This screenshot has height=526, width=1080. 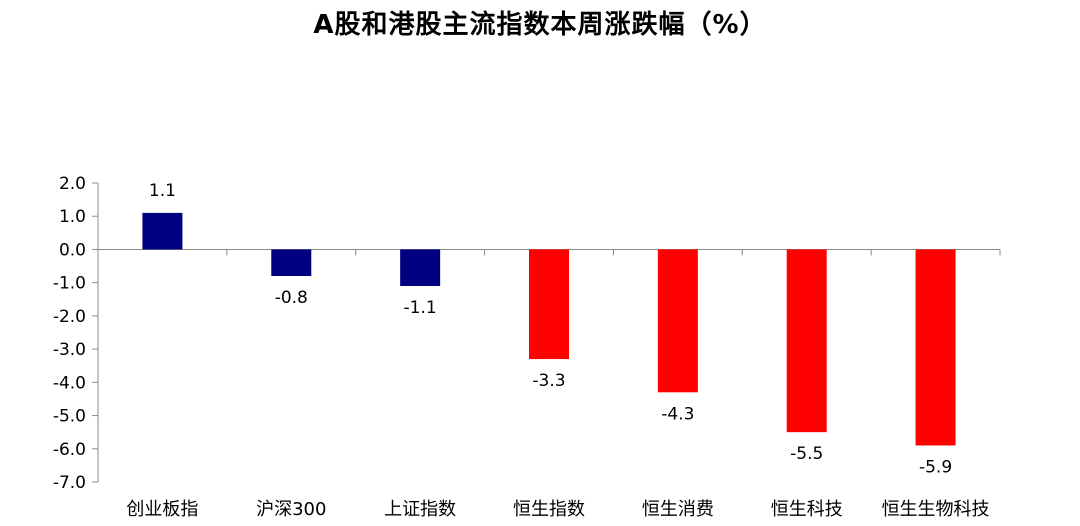 What do you see at coordinates (420, 308) in the screenshot?
I see `data-label: -1.1` at bounding box center [420, 308].